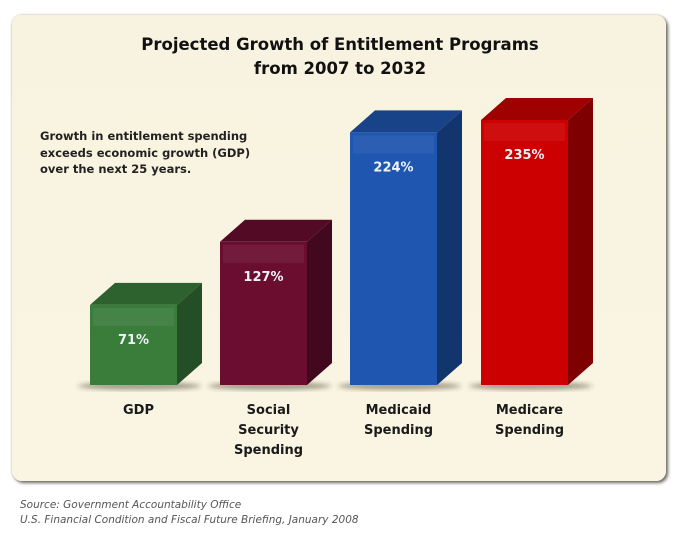 This screenshot has height=542, width=680. Describe the element at coordinates (263, 277) in the screenshot. I see `value-label: 127%` at that location.